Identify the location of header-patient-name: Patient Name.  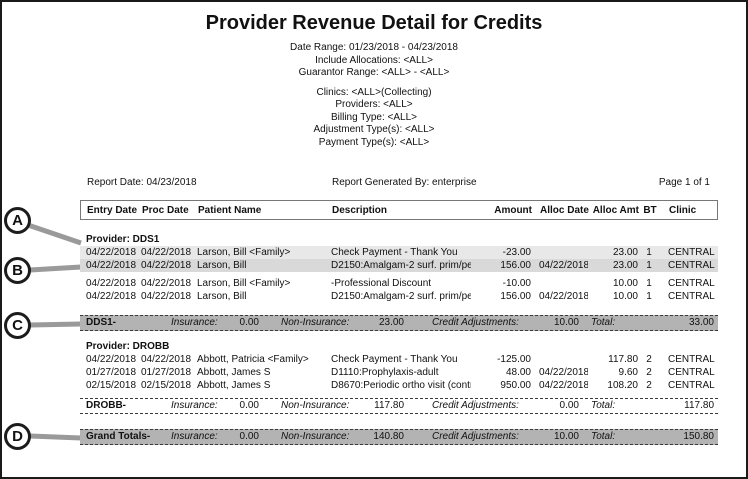
(230, 210).